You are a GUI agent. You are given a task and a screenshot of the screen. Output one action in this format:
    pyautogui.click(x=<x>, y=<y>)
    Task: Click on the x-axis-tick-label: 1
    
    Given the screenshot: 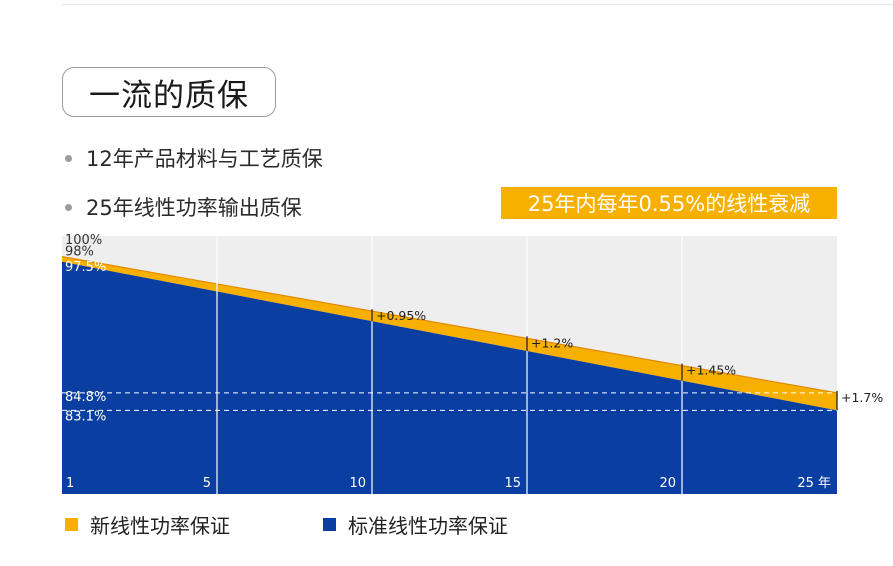 What is the action you would take?
    pyautogui.click(x=70, y=483)
    